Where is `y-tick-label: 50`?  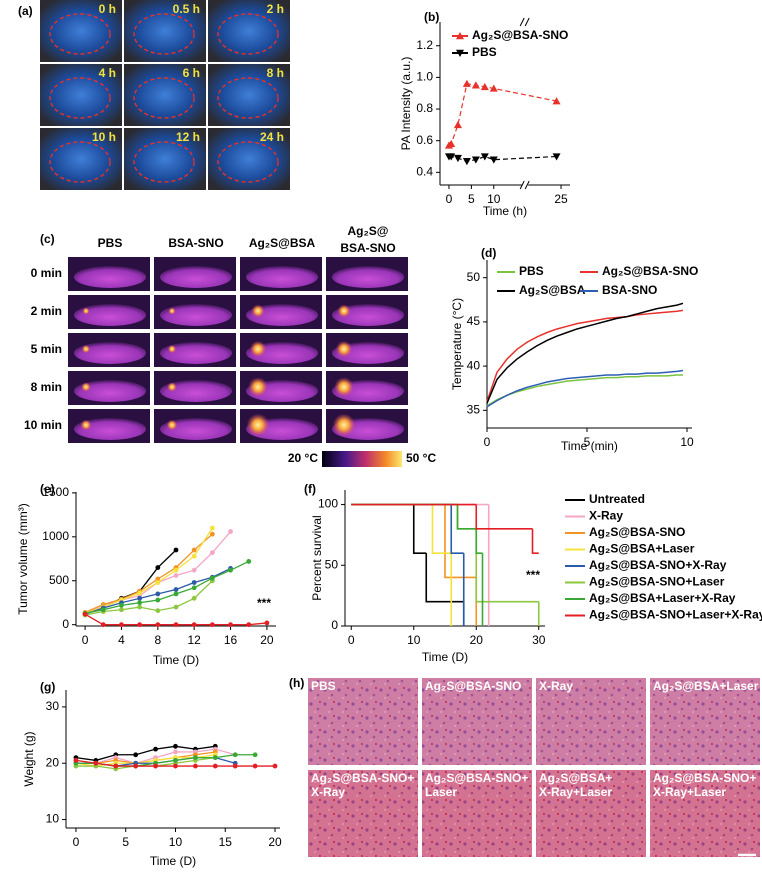
y-tick-label: 50 is located at coordinates (474, 277).